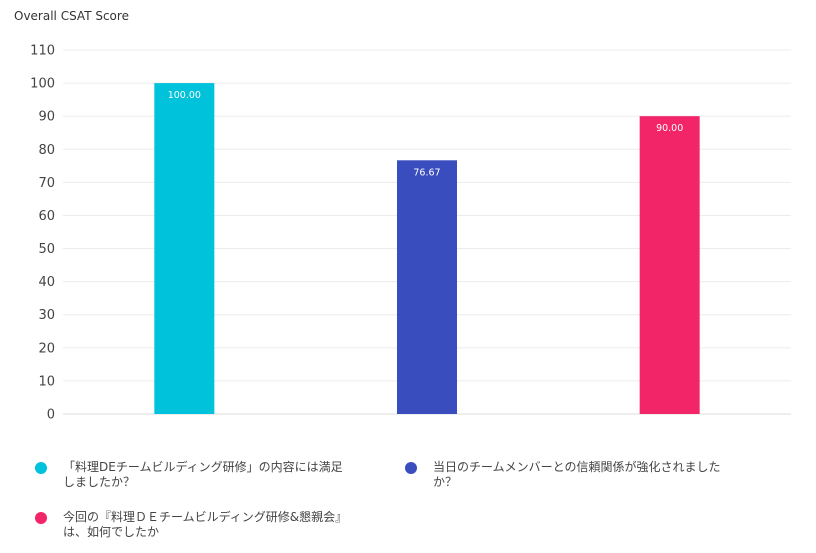 The height and width of the screenshot is (553, 816). Describe the element at coordinates (46, 216) in the screenshot. I see `y-tick-label-60: 60` at that location.